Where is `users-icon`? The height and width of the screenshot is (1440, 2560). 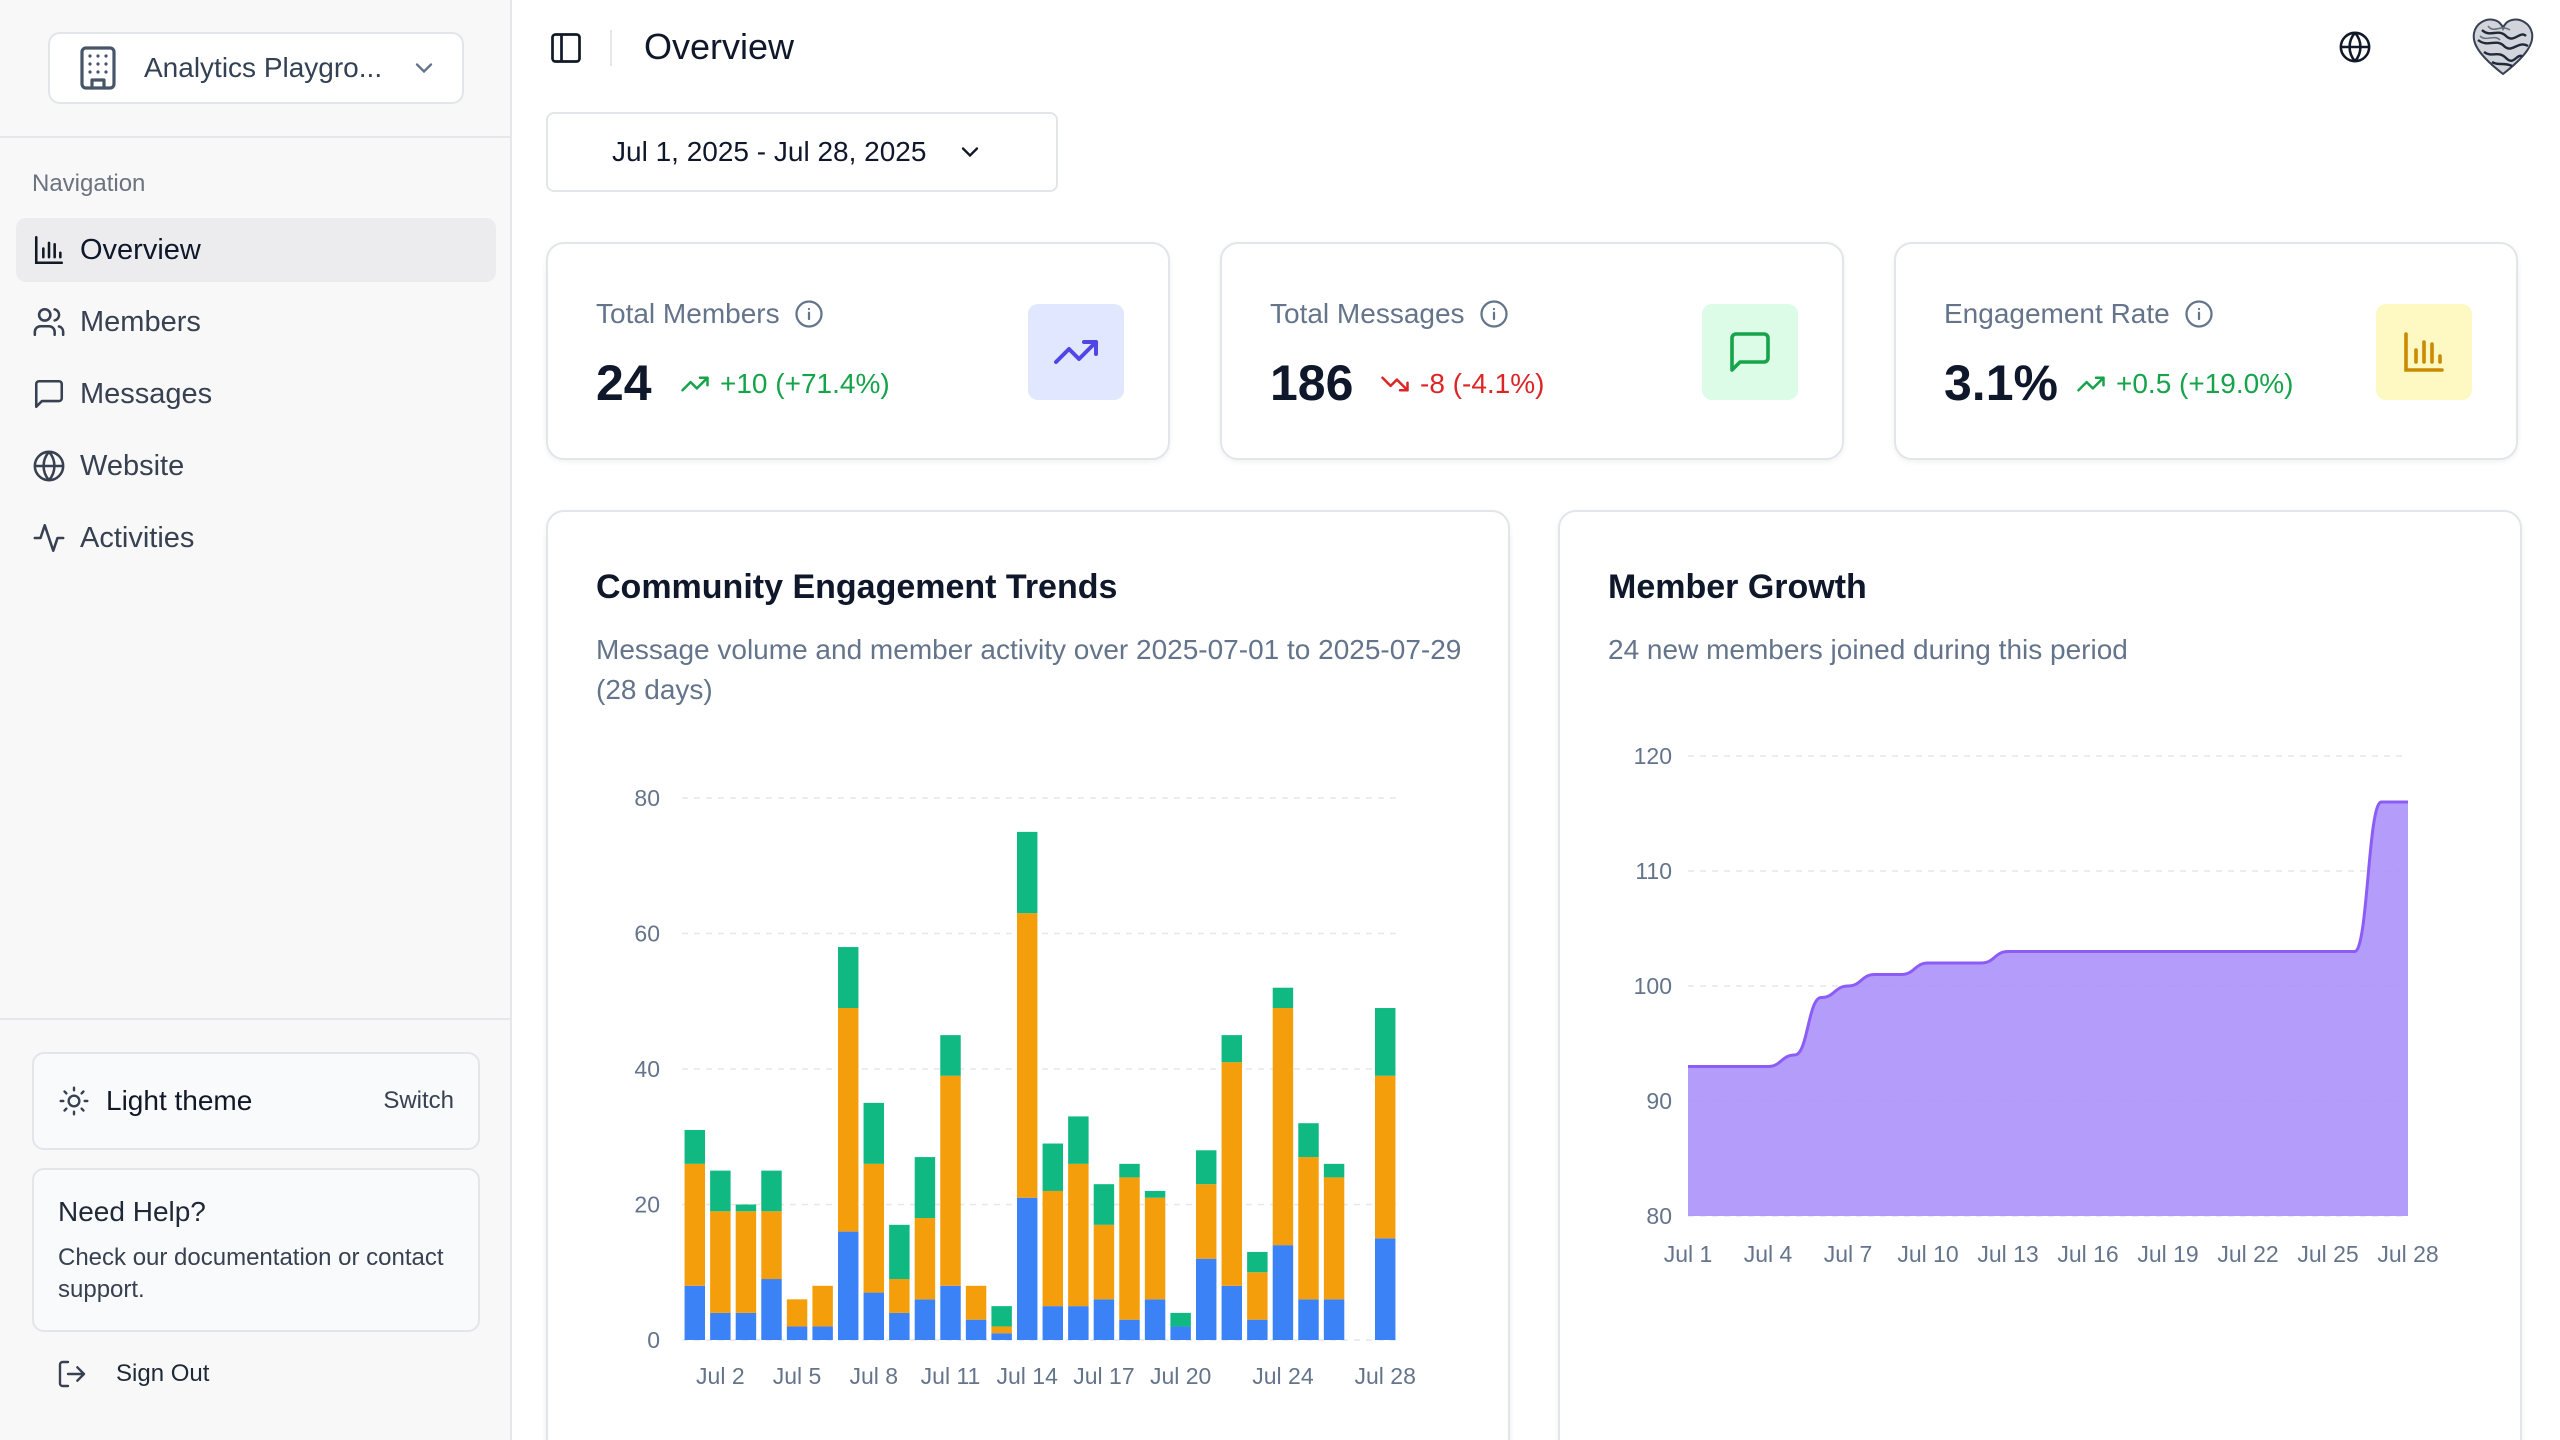
users-icon is located at coordinates (49, 322).